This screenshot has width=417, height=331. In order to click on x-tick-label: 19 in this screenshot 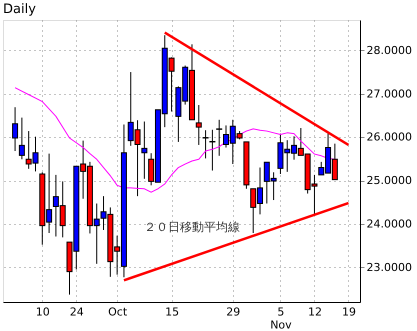, I will do `click(349, 312)`.